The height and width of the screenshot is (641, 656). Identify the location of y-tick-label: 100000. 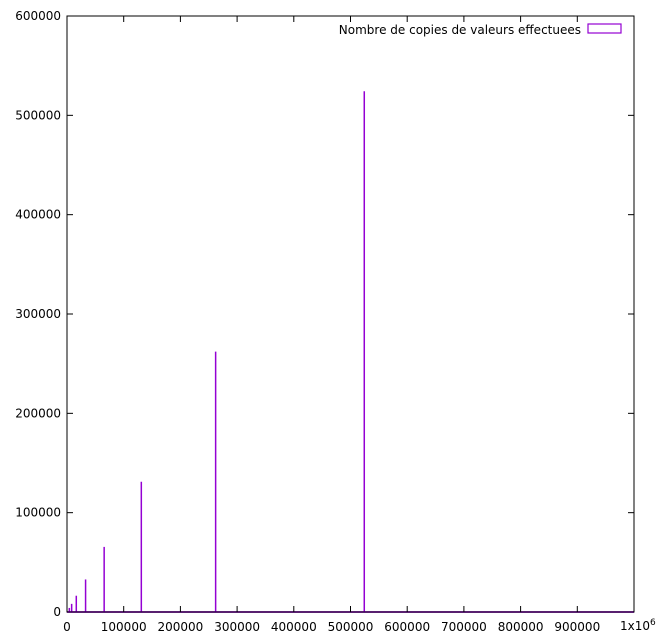
(38, 513).